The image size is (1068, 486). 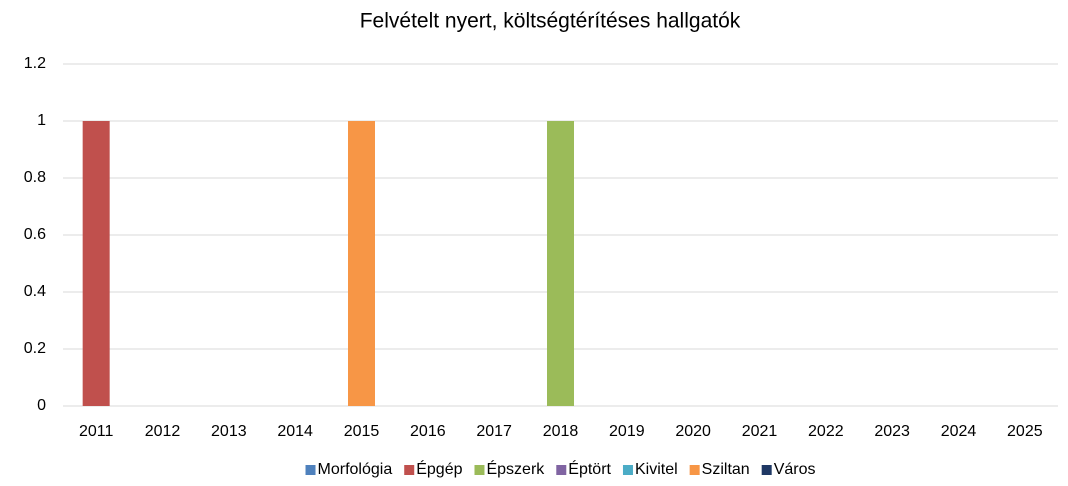 I want to click on x-tick-label: 2021, so click(x=760, y=431).